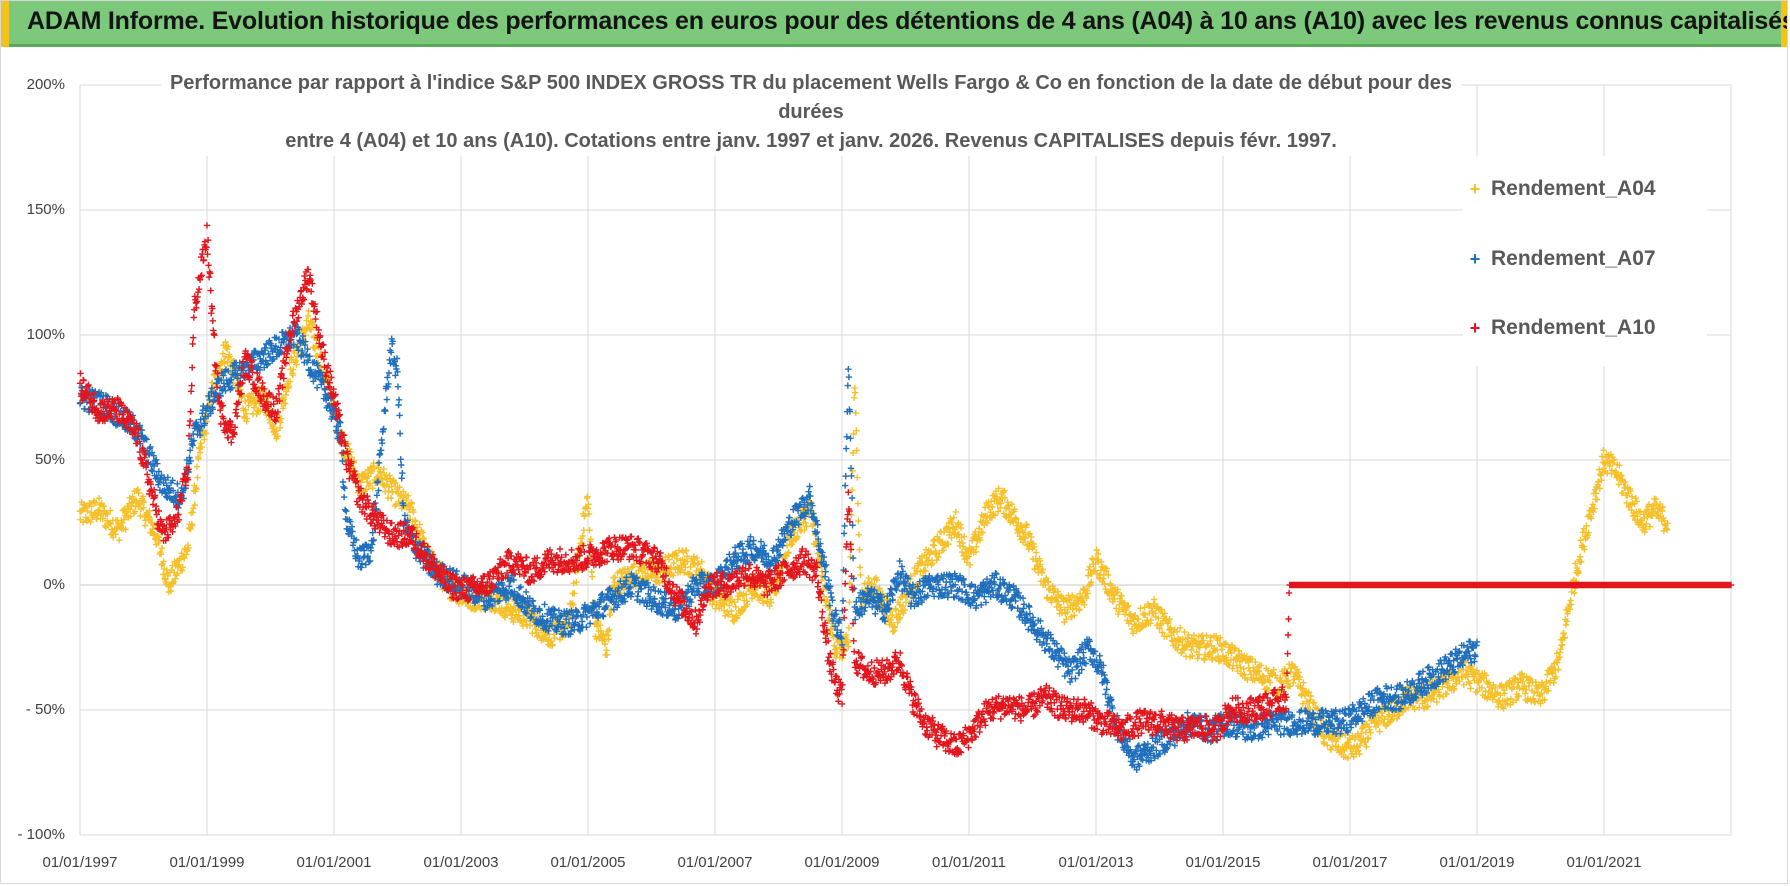 This screenshot has width=1790, height=886. What do you see at coordinates (969, 862) in the screenshot?
I see `x-tick-label: 01/01/2011` at bounding box center [969, 862].